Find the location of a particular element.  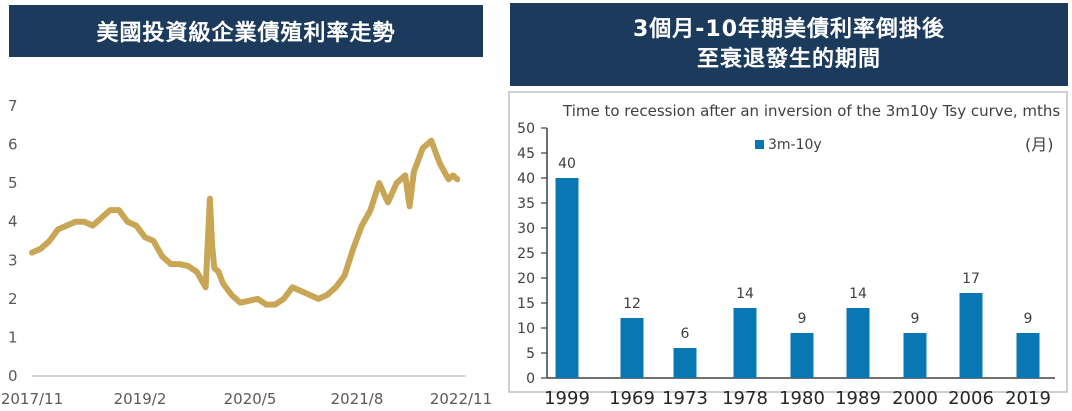

y-tick-label: 40 is located at coordinates (526, 179).